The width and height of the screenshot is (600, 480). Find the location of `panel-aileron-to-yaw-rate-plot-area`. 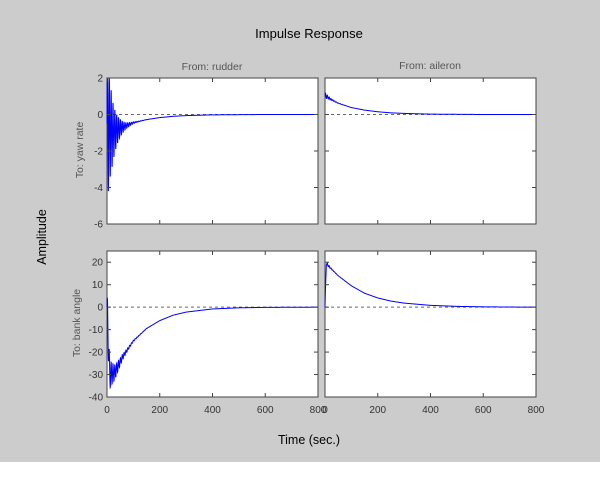

panel-aileron-to-yaw-rate-plot-area is located at coordinates (430, 151).